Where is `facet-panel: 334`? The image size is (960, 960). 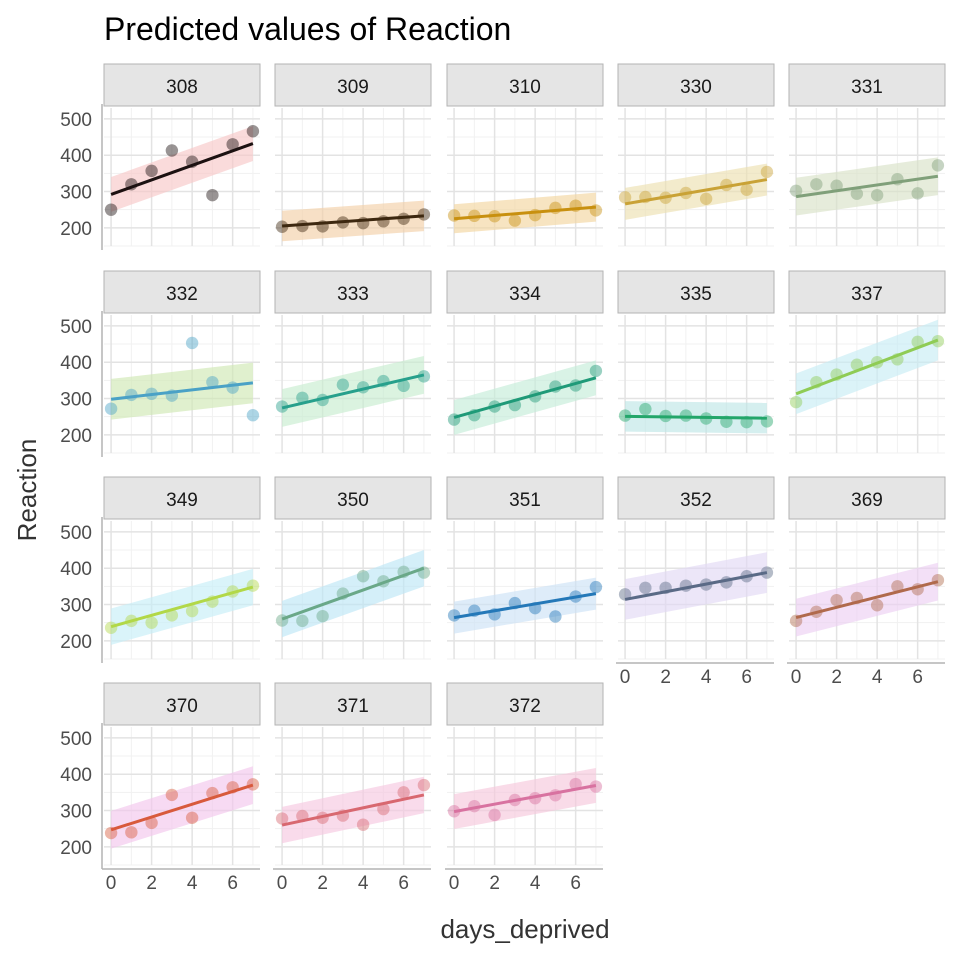 facet-panel: 334 is located at coordinates (525, 362).